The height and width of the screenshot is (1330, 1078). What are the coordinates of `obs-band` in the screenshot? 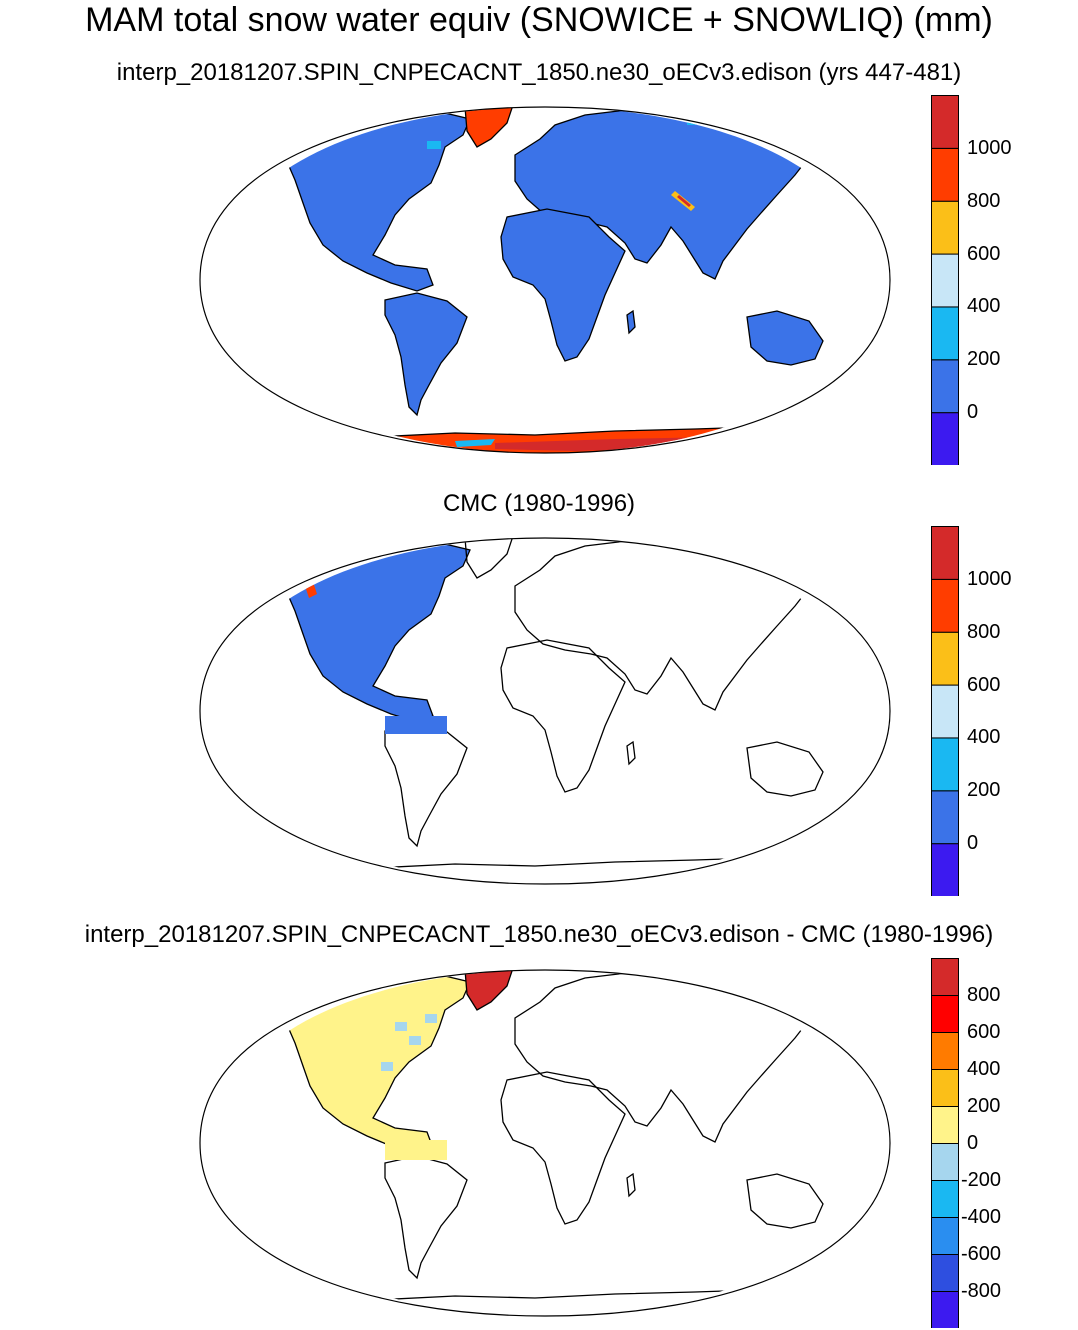 It's located at (416, 725).